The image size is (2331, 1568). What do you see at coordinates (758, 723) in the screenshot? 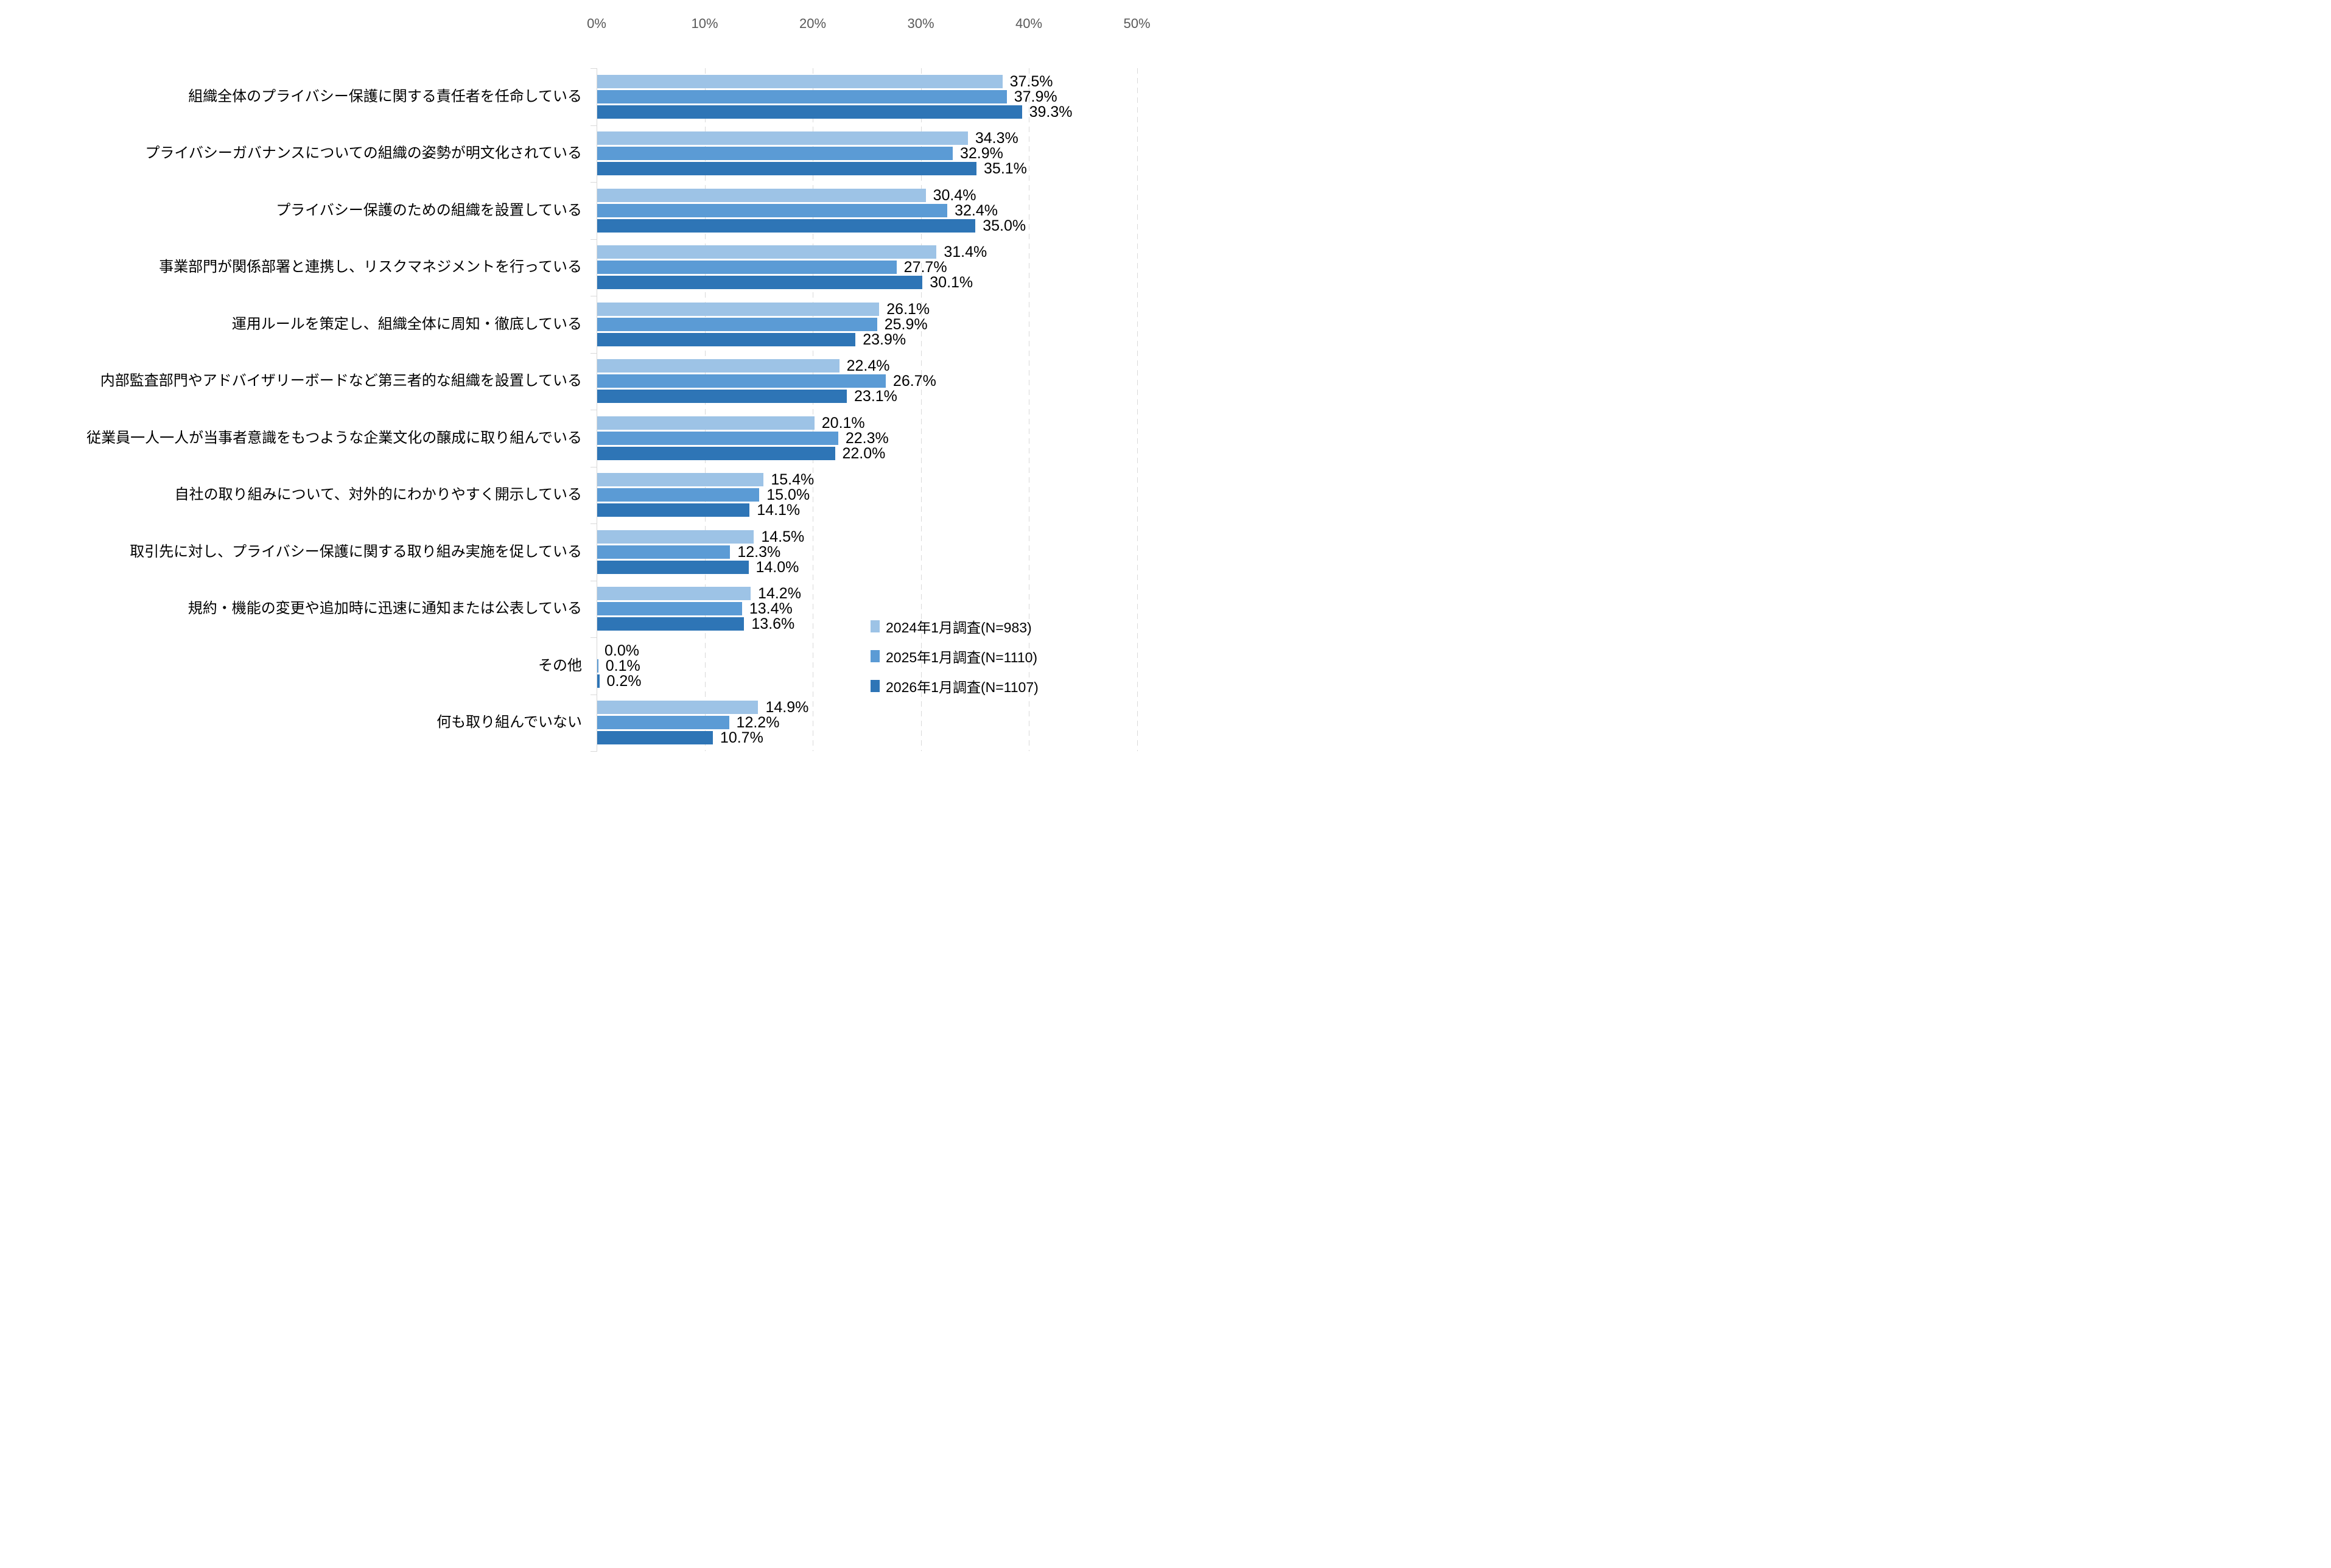
I see `value-label: 12.2%` at bounding box center [758, 723].